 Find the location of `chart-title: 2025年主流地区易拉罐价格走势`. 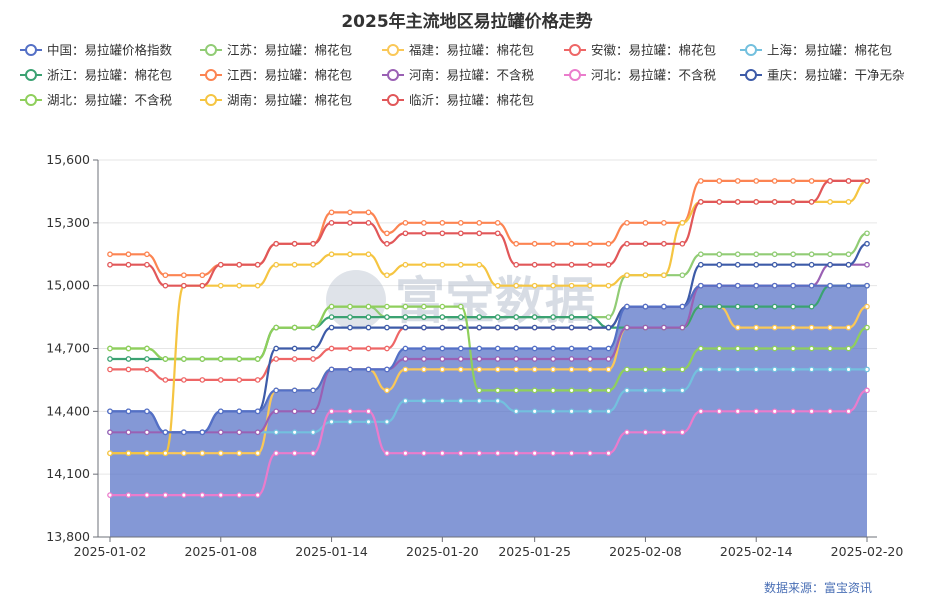

chart-title: 2025年主流地区易拉罐价格走势 is located at coordinates (466, 21).